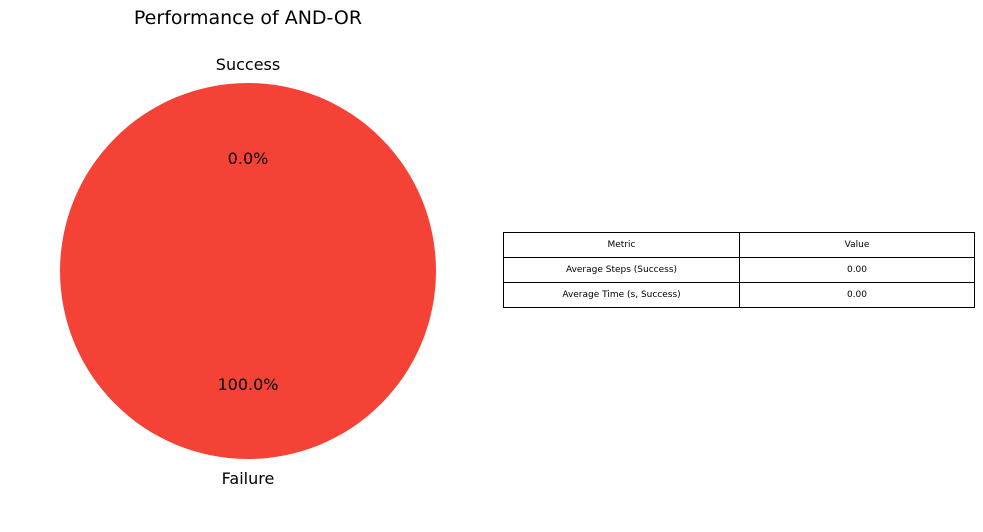 The height and width of the screenshot is (532, 983). Describe the element at coordinates (248, 478) in the screenshot. I see `slice-label-failure: Failure` at that location.